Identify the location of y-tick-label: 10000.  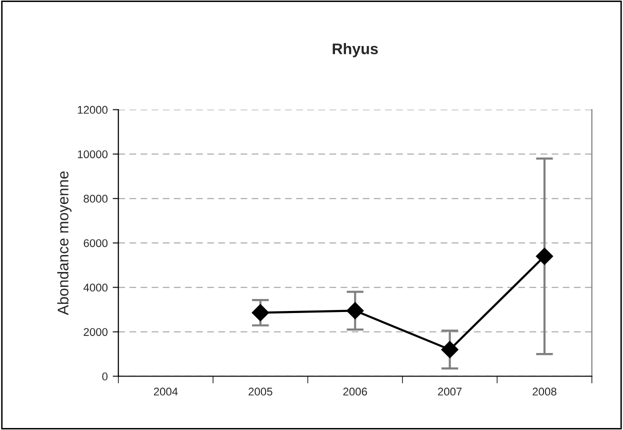
(93, 154).